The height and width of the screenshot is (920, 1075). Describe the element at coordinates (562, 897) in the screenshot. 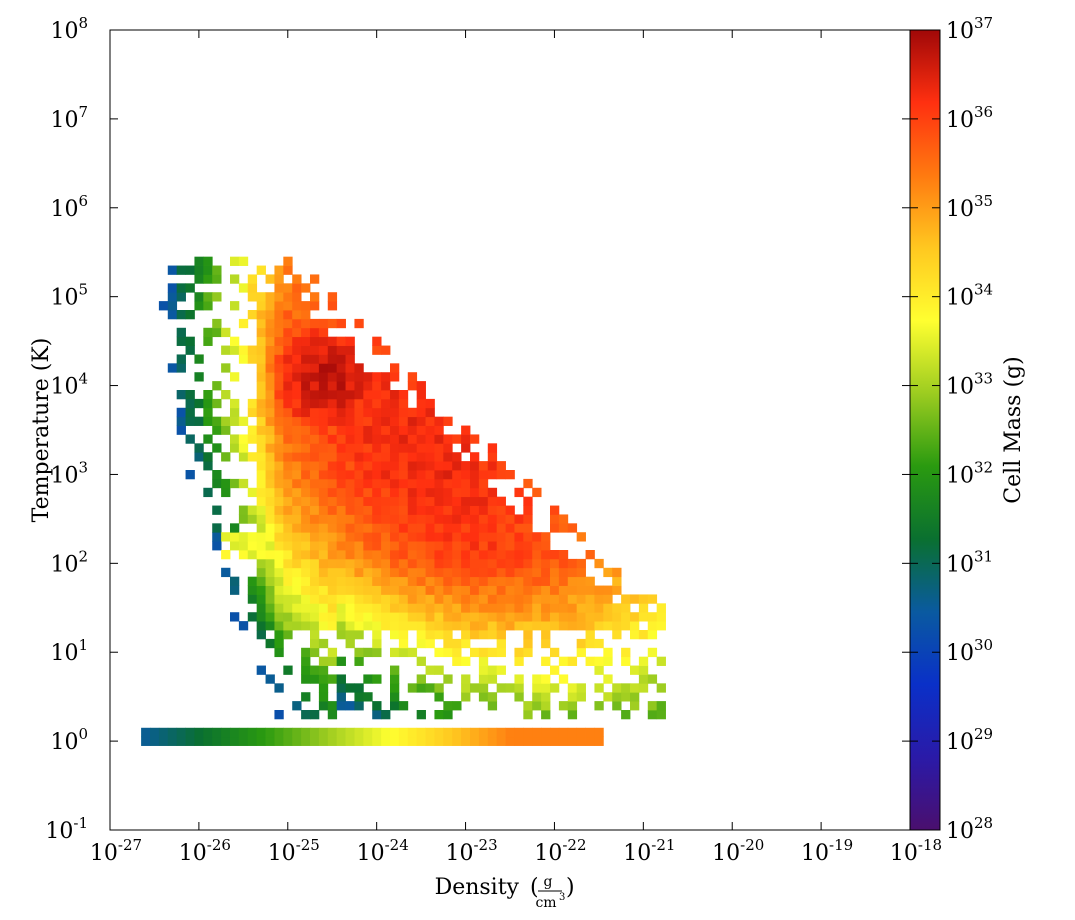

I see `x-axis-unit-exponent: 3` at that location.